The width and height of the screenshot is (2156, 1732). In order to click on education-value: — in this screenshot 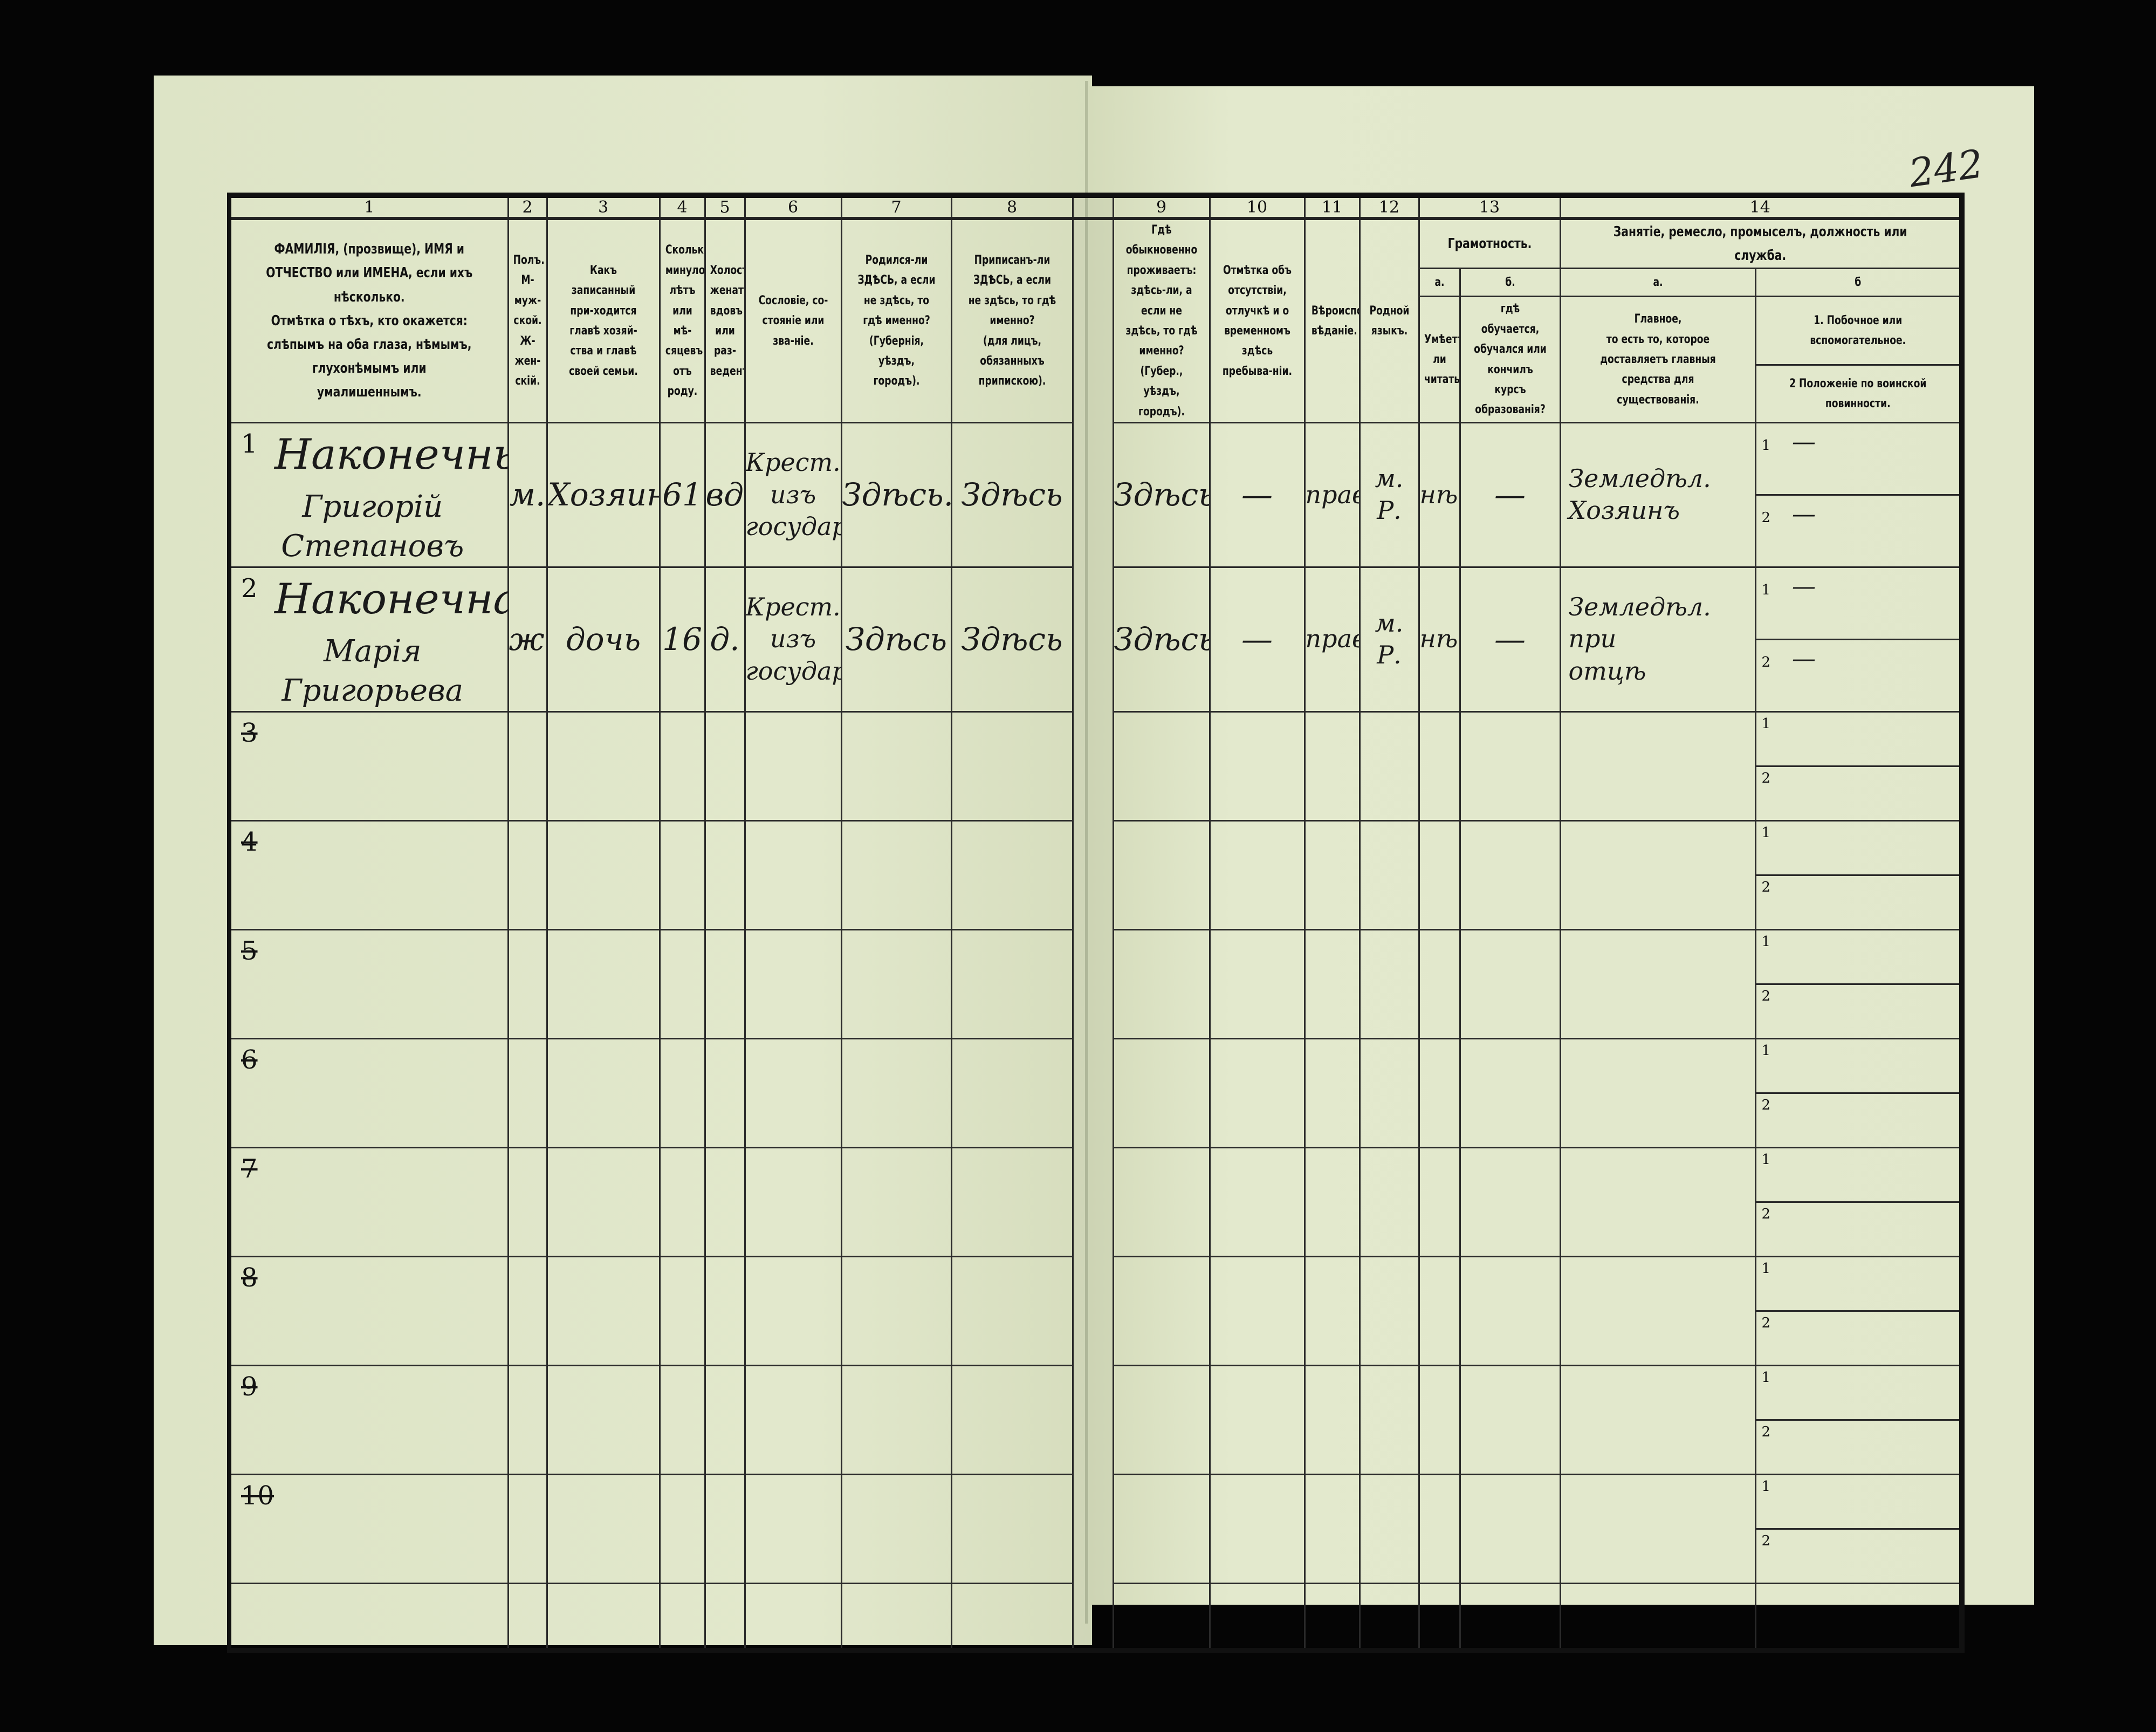, I will do `click(1510, 495)`.